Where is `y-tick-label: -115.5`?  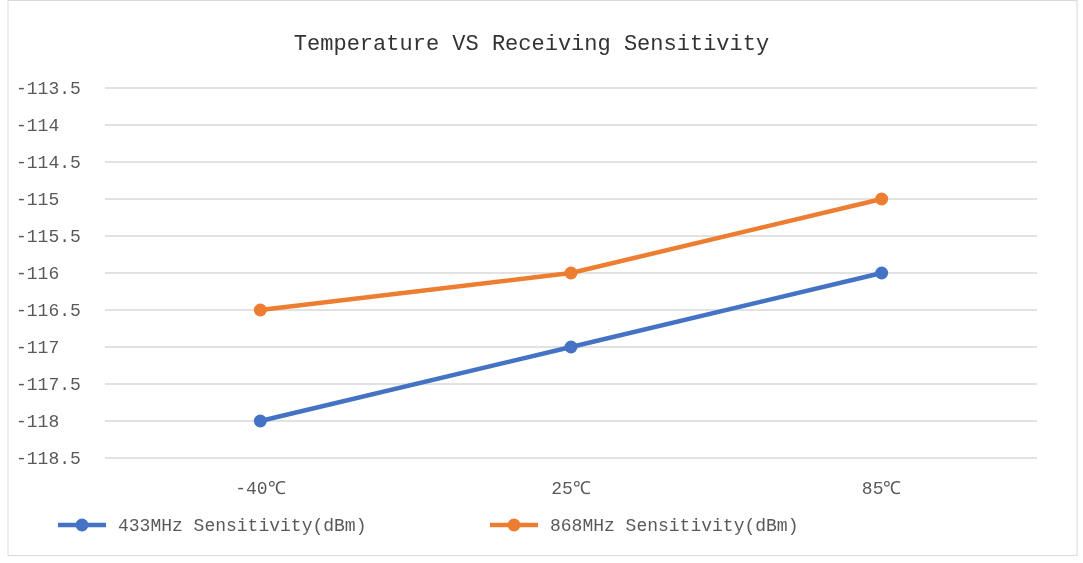 y-tick-label: -115.5 is located at coordinates (48, 237).